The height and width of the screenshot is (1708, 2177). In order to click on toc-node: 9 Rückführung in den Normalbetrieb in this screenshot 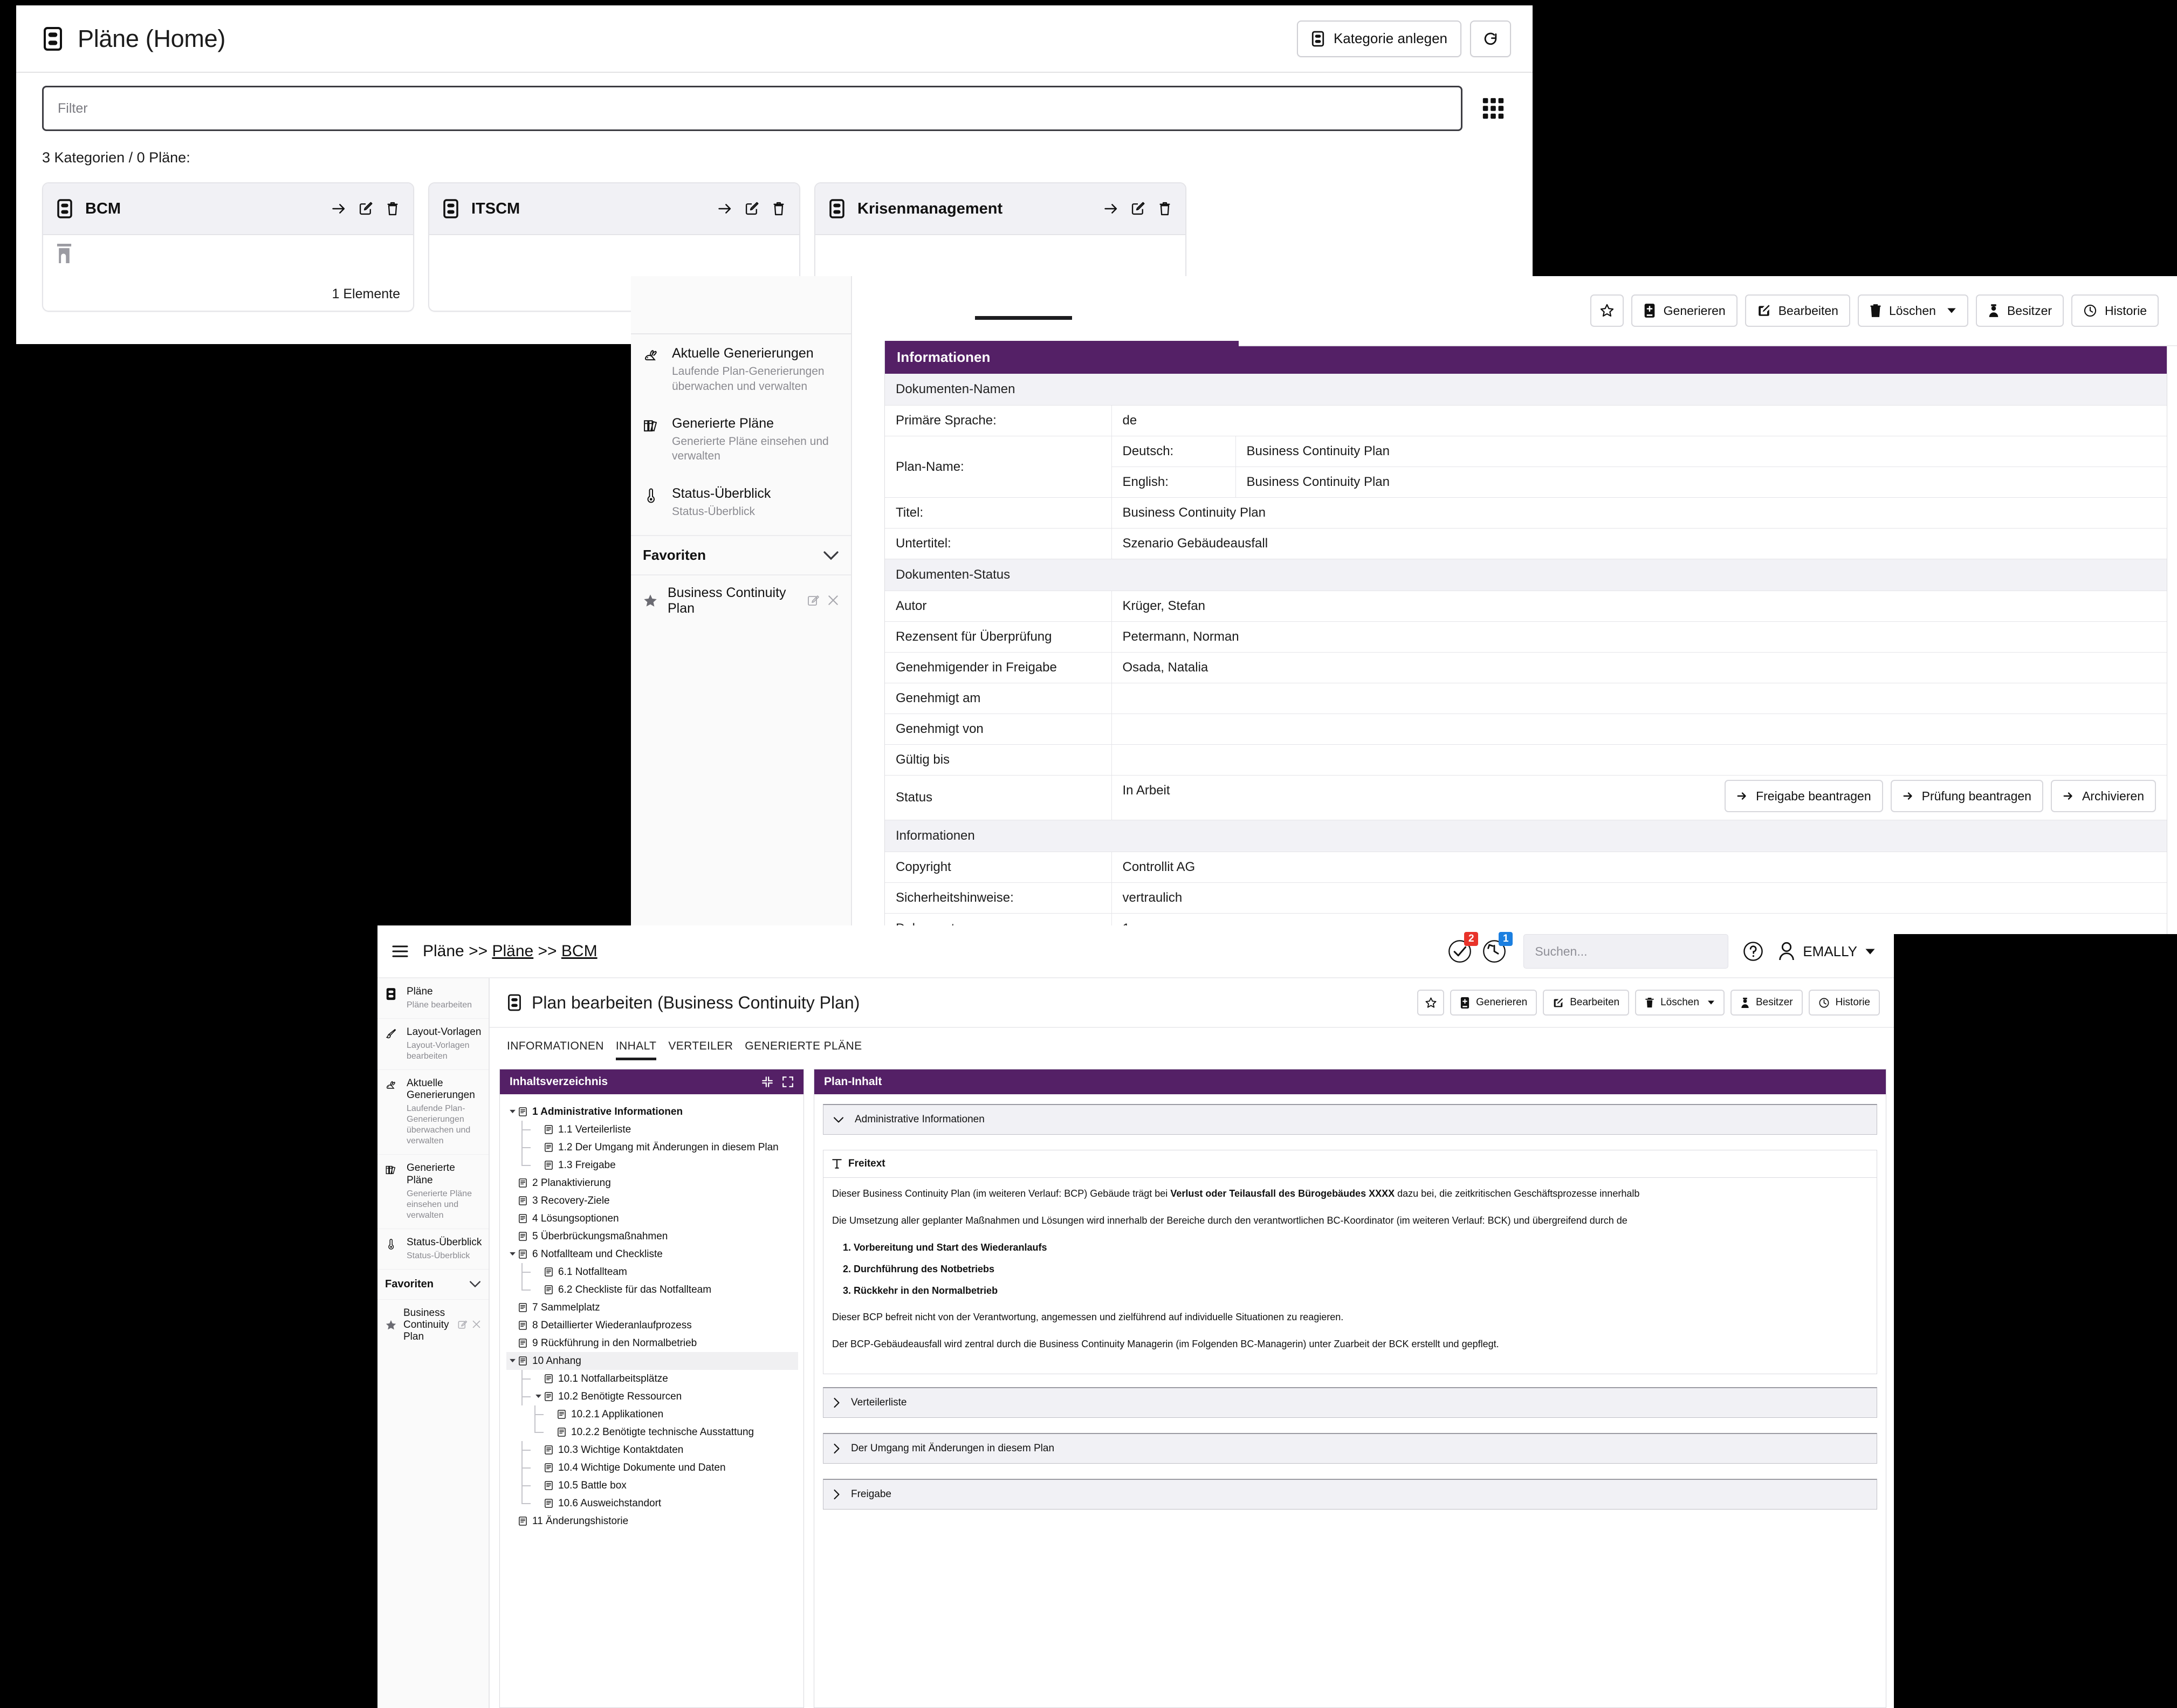, I will do `click(652, 1343)`.